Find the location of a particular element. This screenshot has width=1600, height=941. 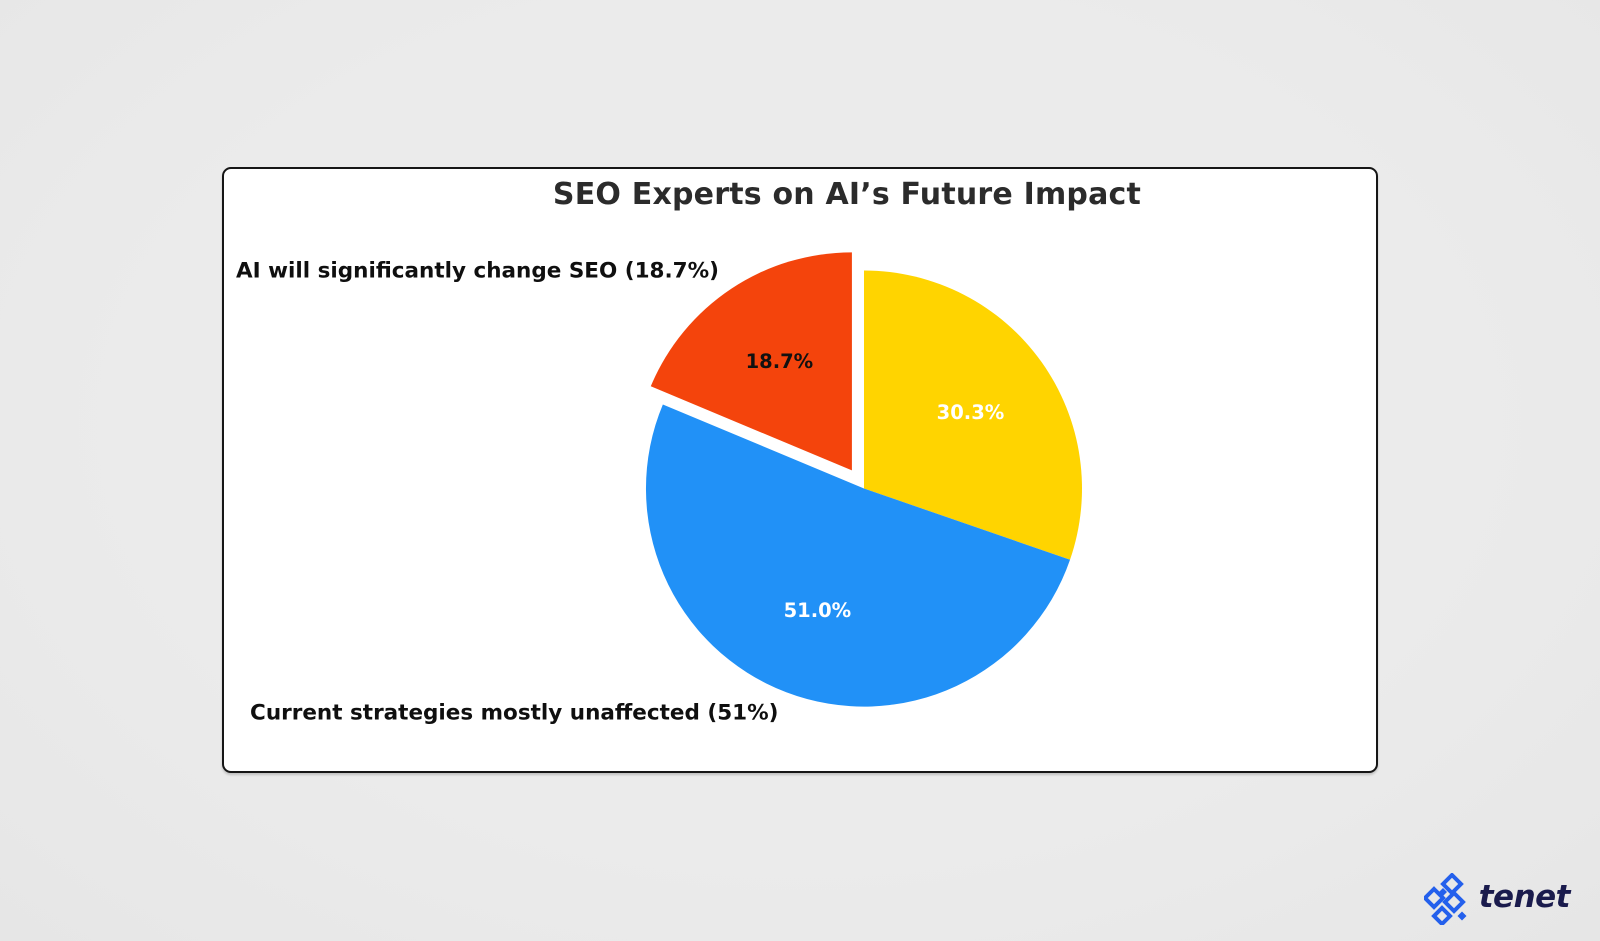

tenet-logo-text: tenet is located at coordinates (1524, 896).